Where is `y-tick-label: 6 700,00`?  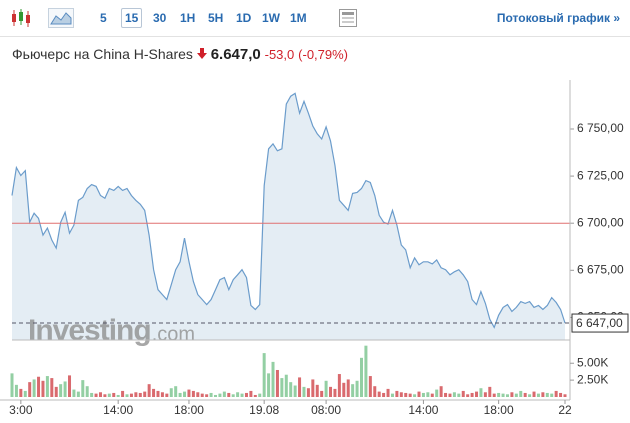 y-tick-label: 6 700,00 is located at coordinates (600, 222).